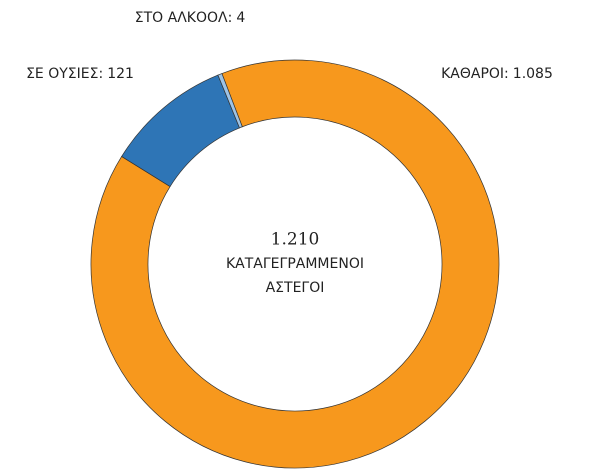 The image size is (591, 476). What do you see at coordinates (240, 18) in the screenshot?
I see `slice-value: 4` at bounding box center [240, 18].